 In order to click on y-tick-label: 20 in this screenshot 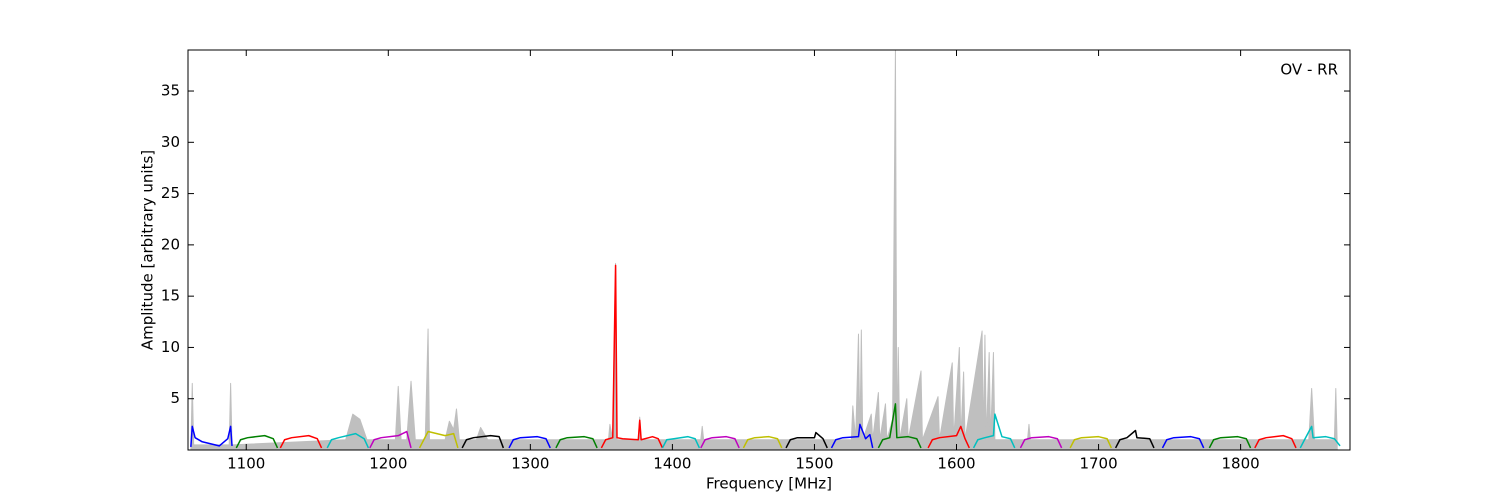, I will do `click(170, 244)`.